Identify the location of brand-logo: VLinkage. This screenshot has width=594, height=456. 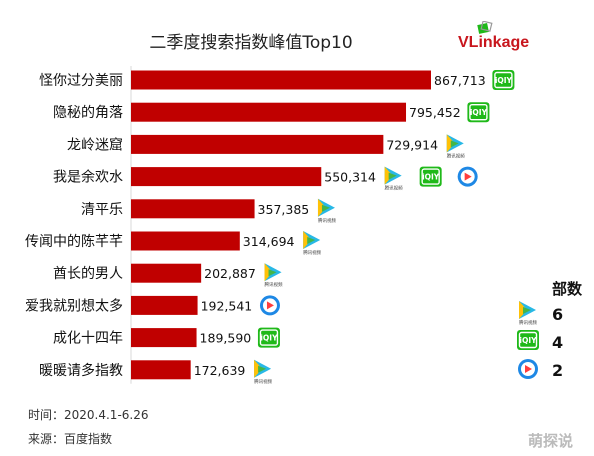
(494, 42).